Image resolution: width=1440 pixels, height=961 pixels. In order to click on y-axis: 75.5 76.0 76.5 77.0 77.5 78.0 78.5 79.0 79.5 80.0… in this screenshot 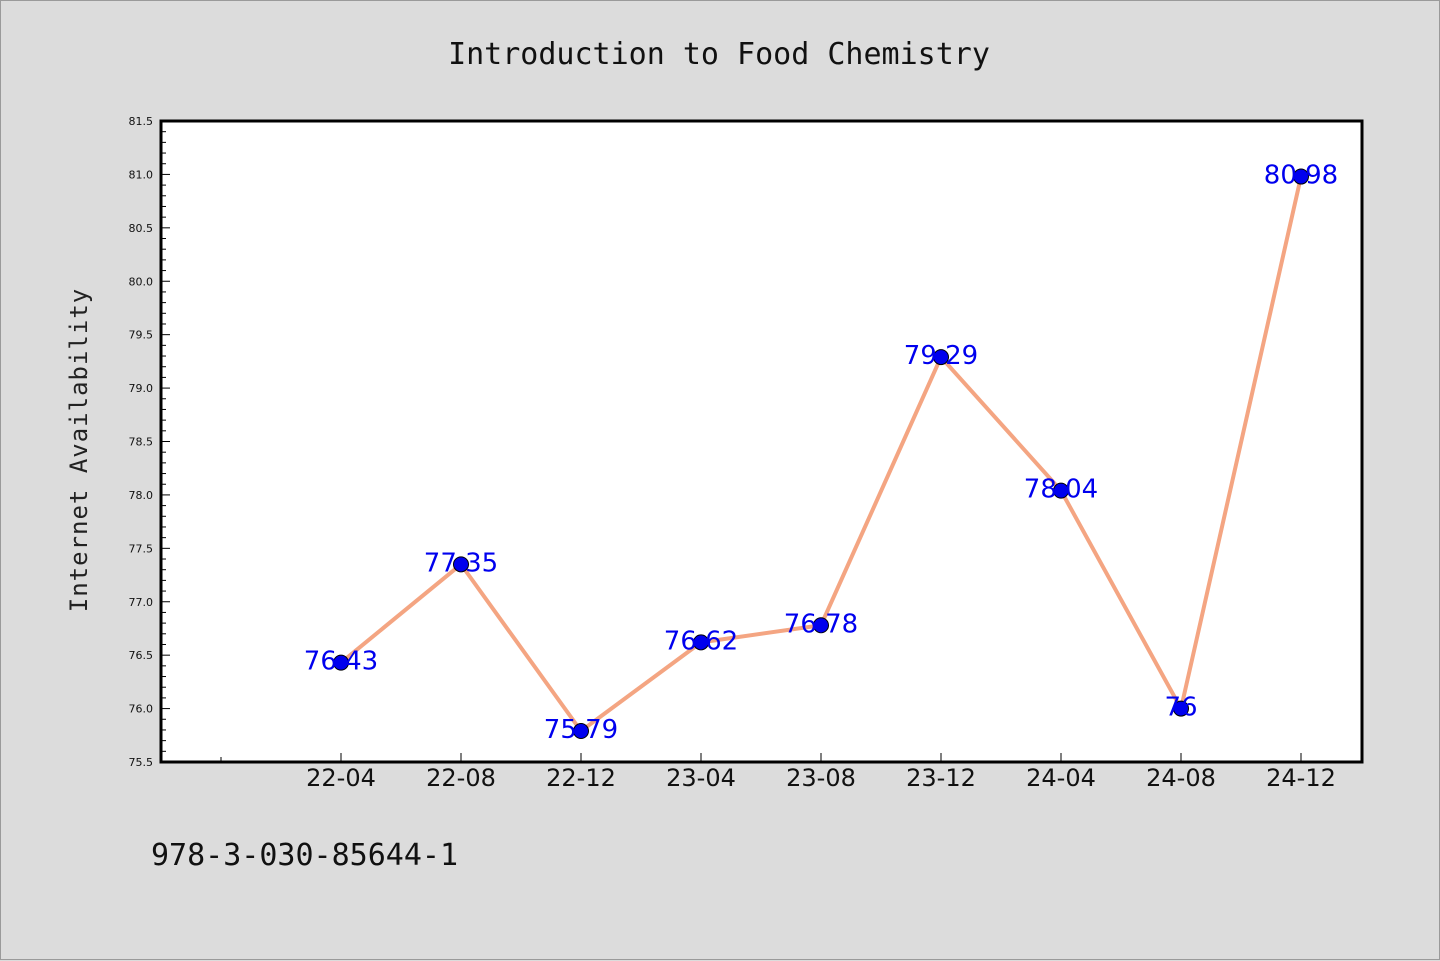, I will do `click(149, 442)`.